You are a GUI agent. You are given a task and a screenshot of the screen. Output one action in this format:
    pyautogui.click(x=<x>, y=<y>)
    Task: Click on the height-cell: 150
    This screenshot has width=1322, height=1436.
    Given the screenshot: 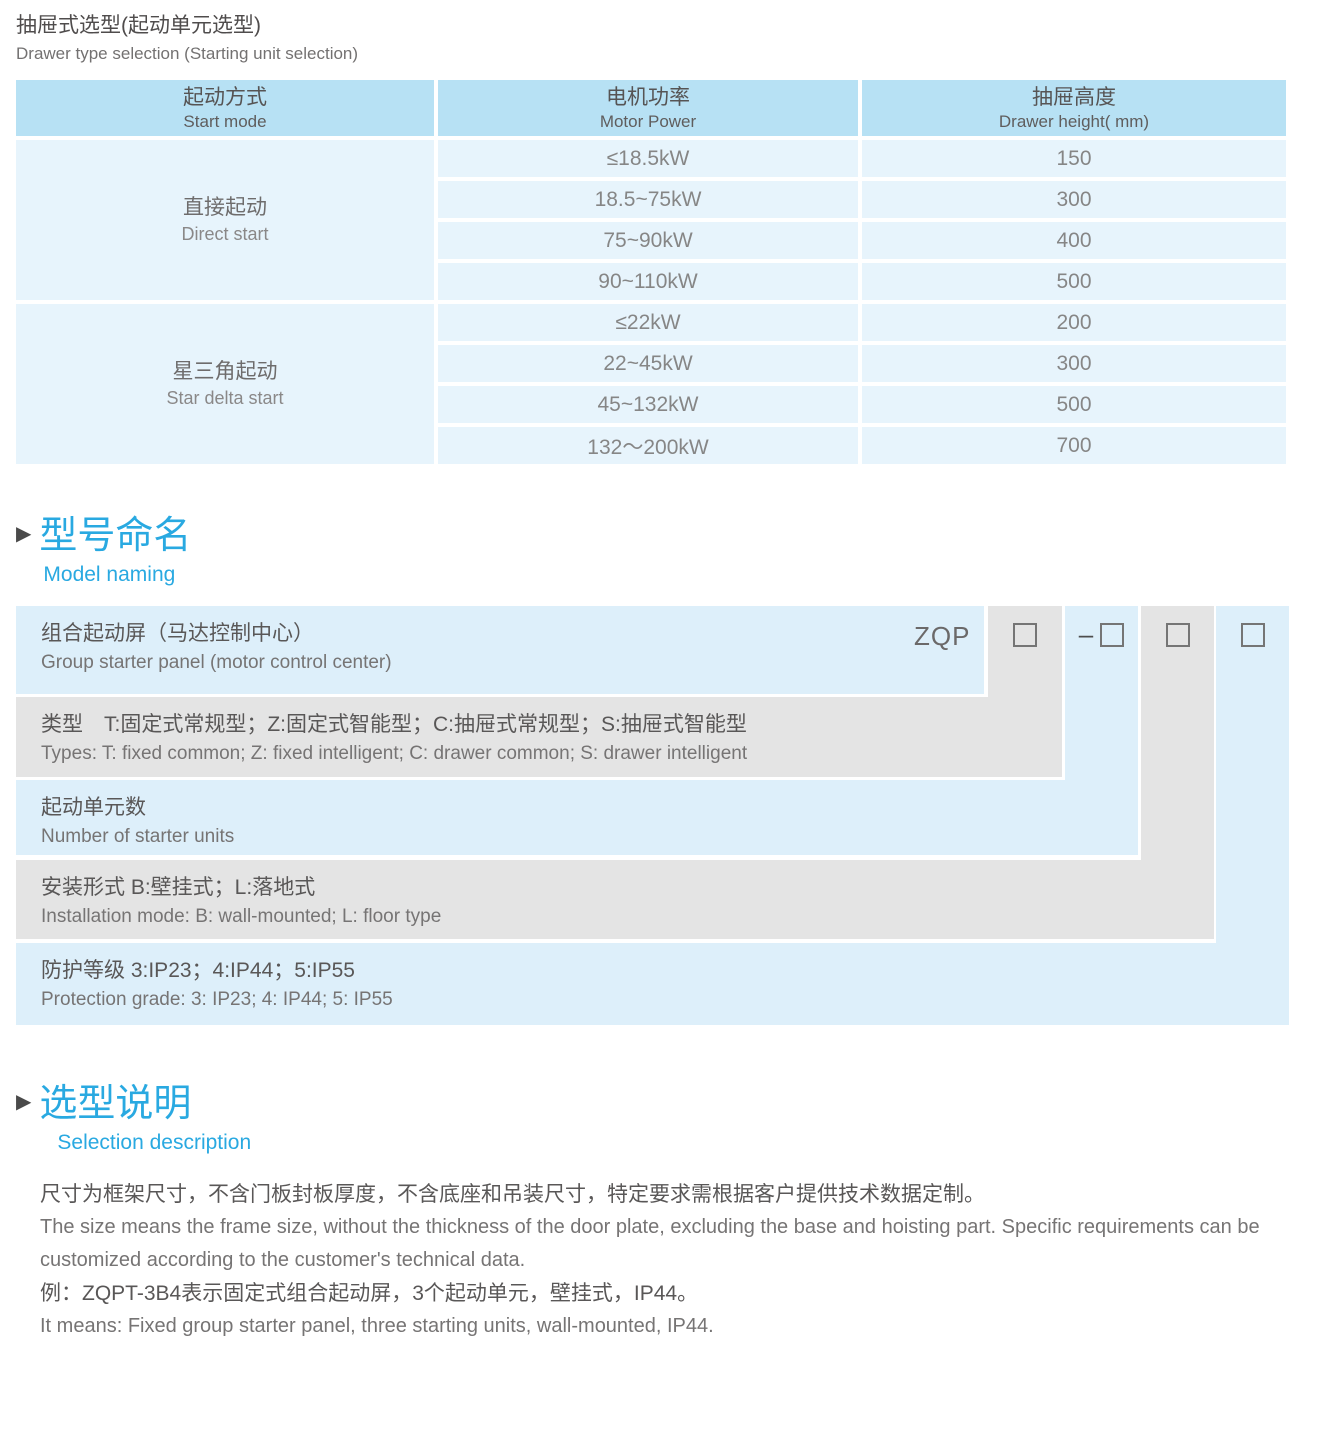 What is the action you would take?
    pyautogui.click(x=1074, y=158)
    